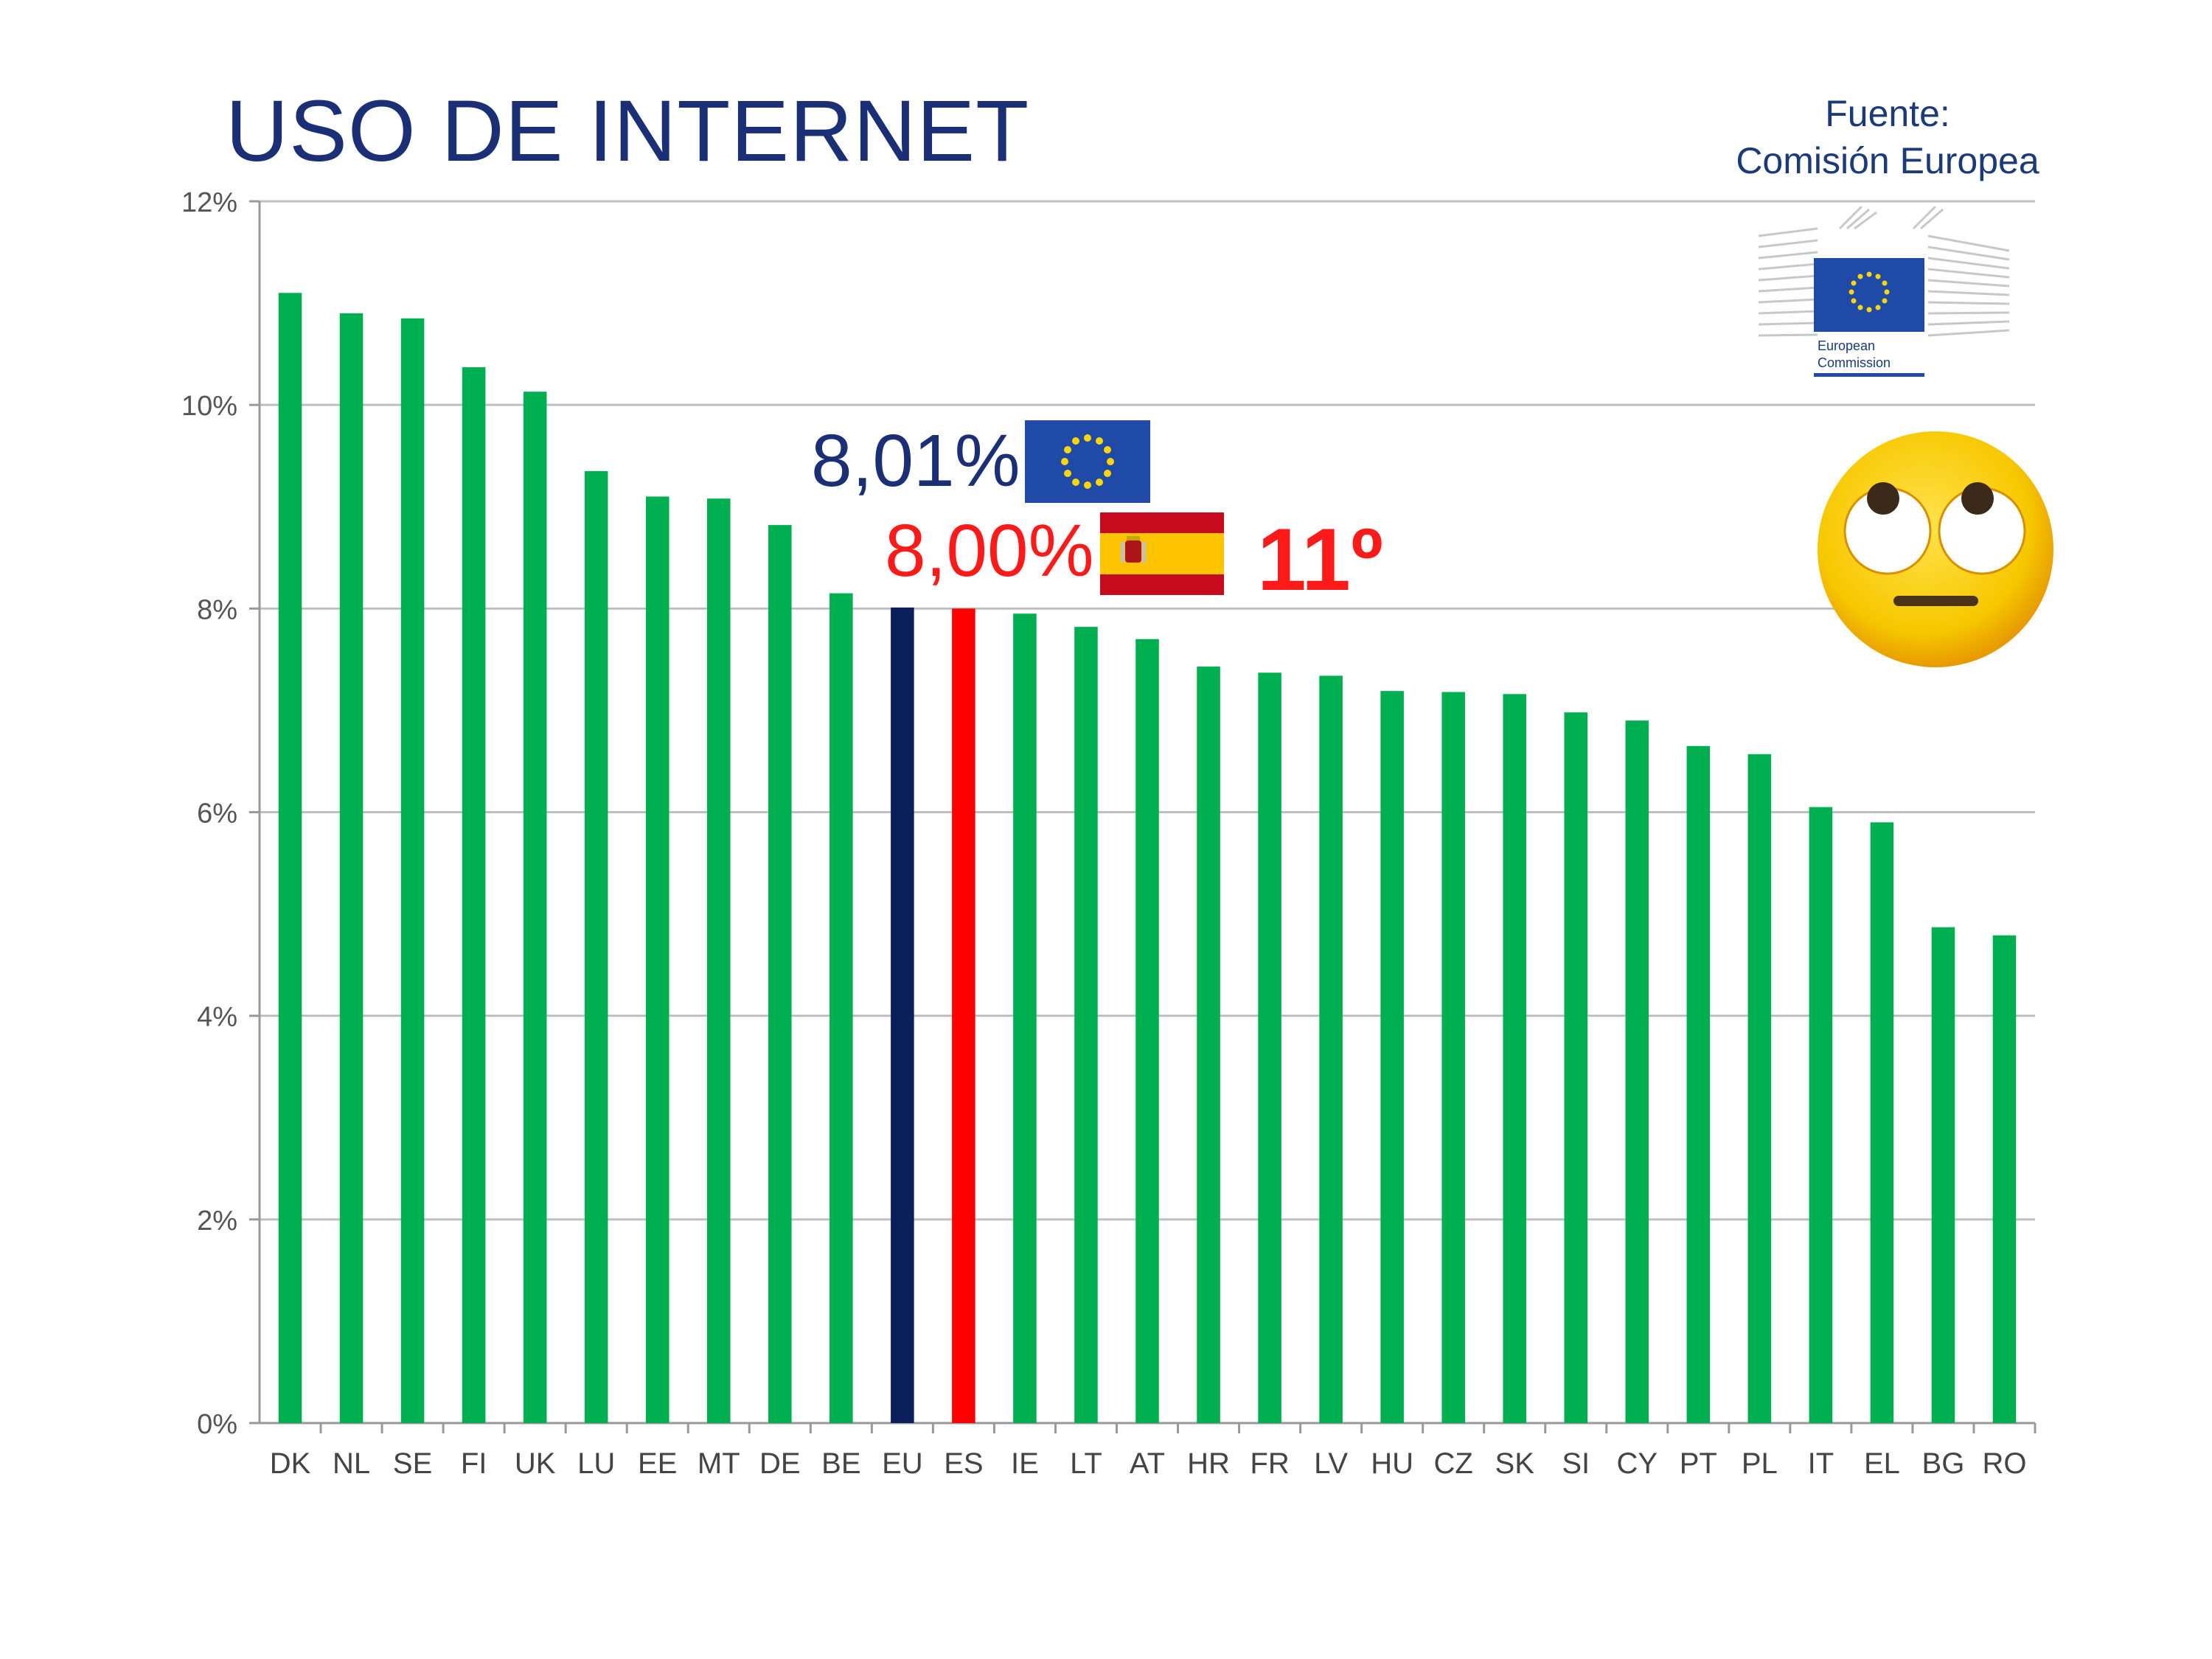 This screenshot has width=2212, height=1659. I want to click on bar-lt, so click(1086, 1025).